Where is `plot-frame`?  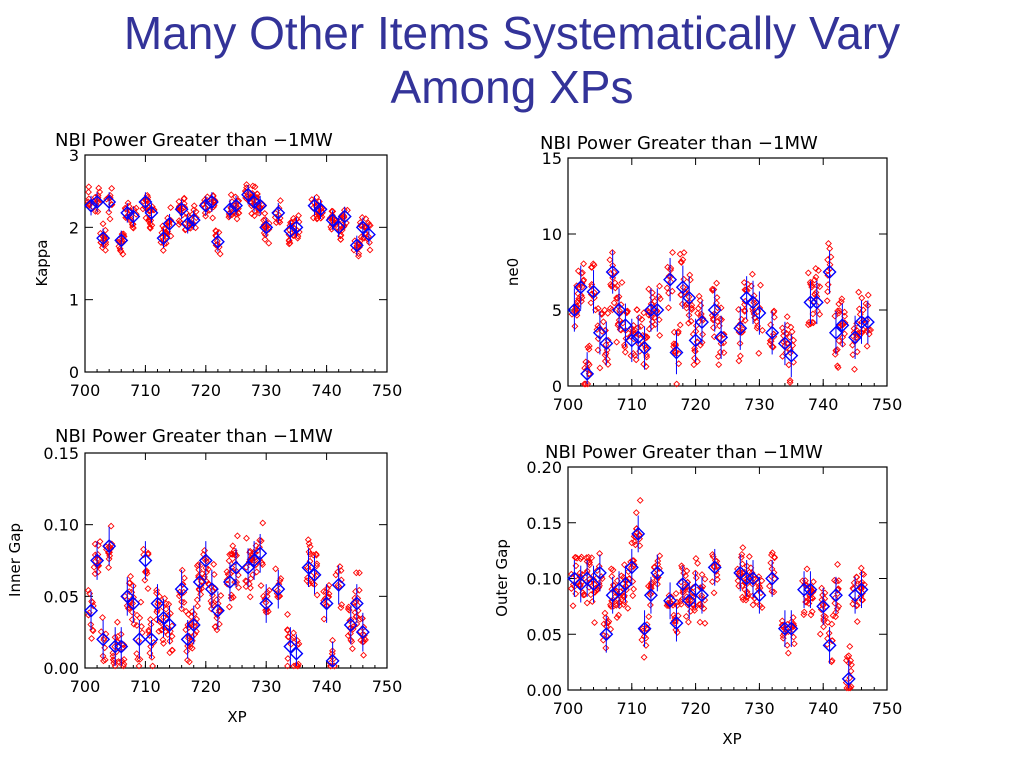
plot-frame is located at coordinates (727, 578).